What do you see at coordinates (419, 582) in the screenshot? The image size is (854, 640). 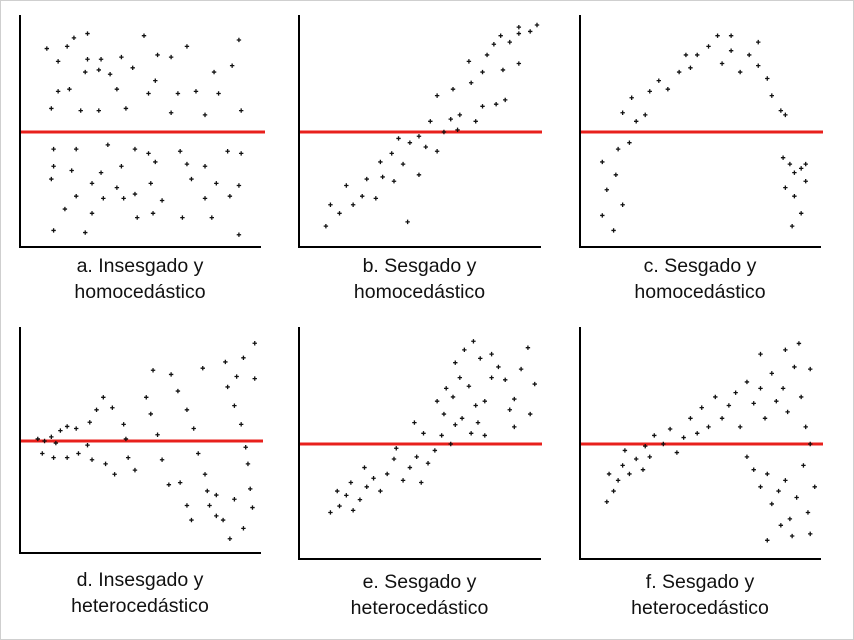 I see `caption-line-1: e. Sesgado y` at bounding box center [419, 582].